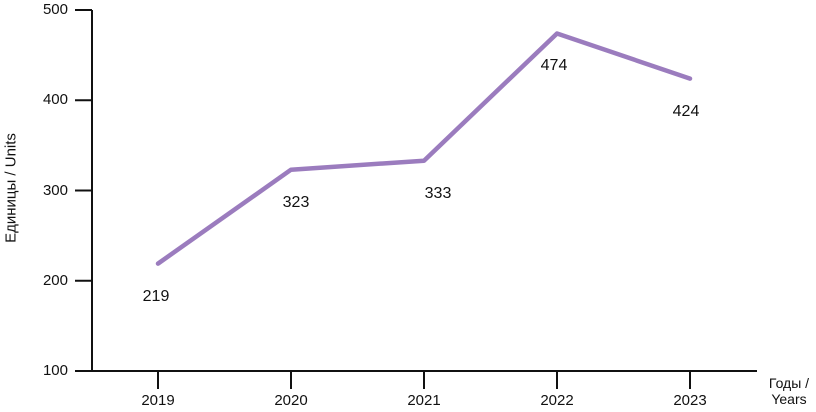 The height and width of the screenshot is (412, 816). What do you see at coordinates (156, 296) in the screenshot?
I see `data-label: 219` at bounding box center [156, 296].